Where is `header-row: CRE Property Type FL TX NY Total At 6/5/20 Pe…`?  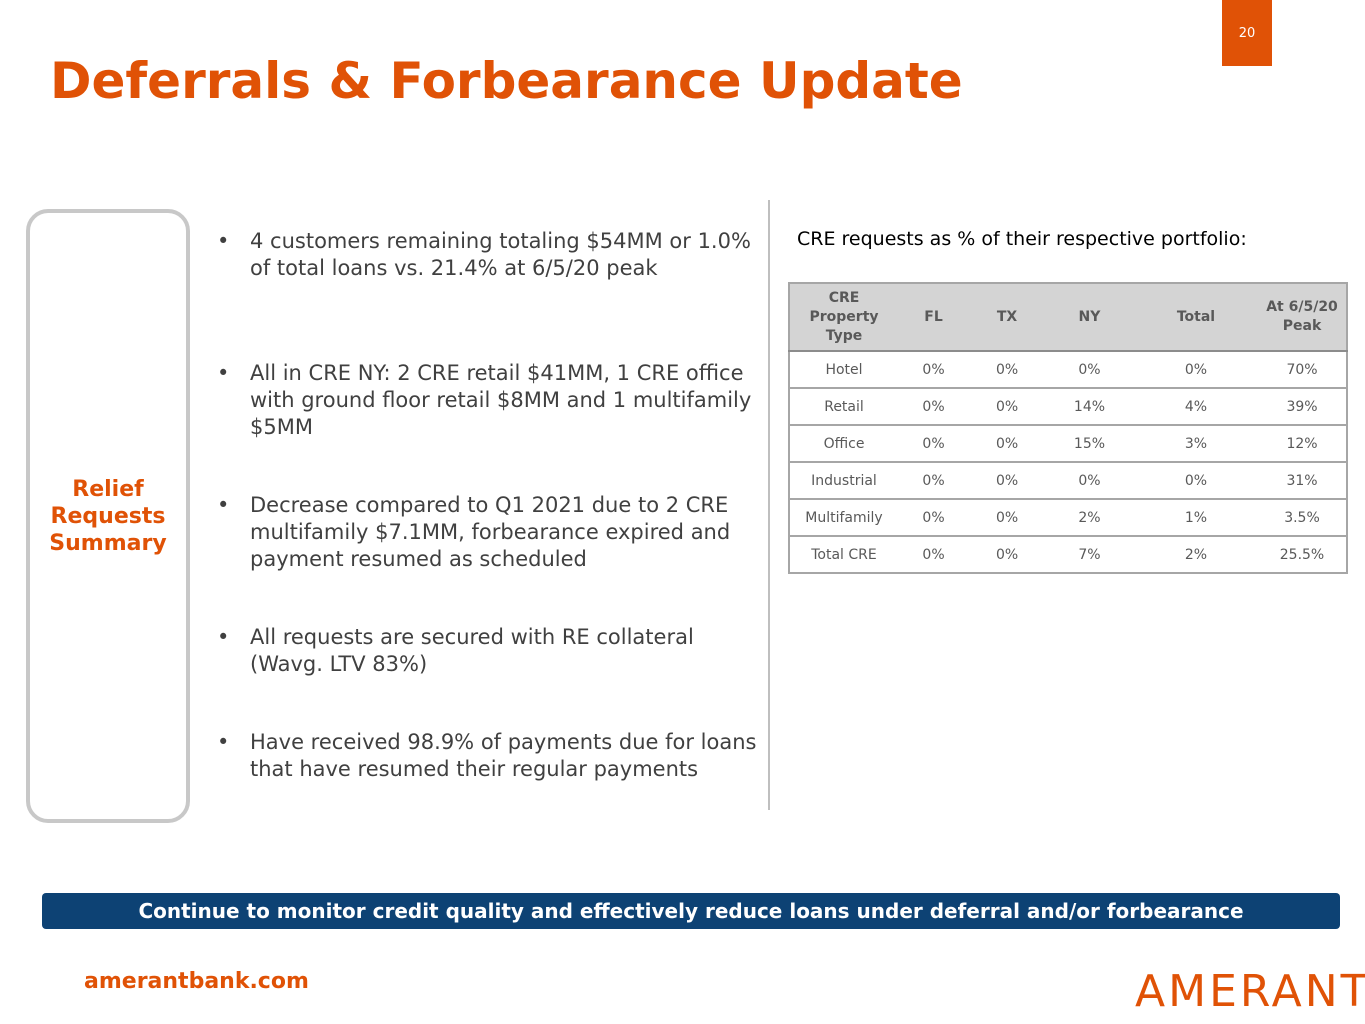
header-row: CRE Property Type FL TX NY Total At 6/5/20 Pe… is located at coordinates (1068, 317).